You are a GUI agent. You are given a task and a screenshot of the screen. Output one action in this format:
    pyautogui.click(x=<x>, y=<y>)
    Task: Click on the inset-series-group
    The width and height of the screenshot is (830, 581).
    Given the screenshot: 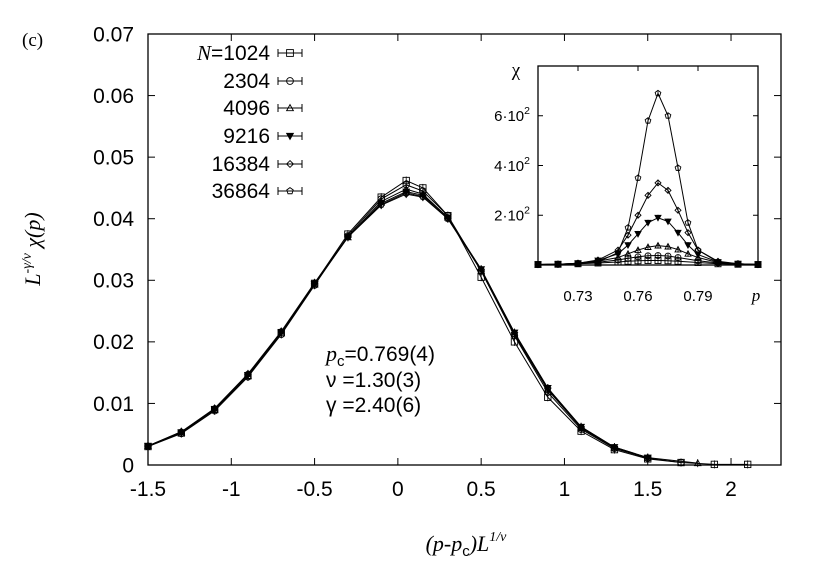 What is the action you would take?
    pyautogui.click(x=648, y=179)
    